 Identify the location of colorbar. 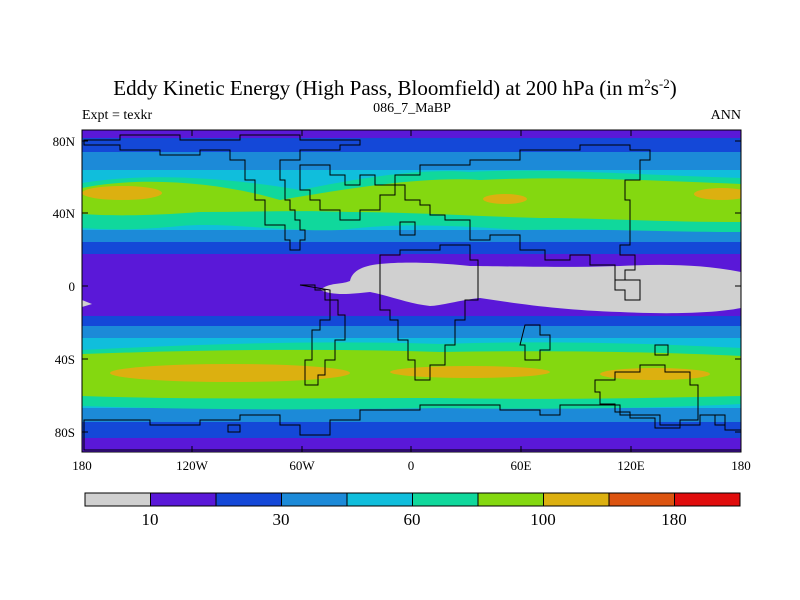
(412, 499).